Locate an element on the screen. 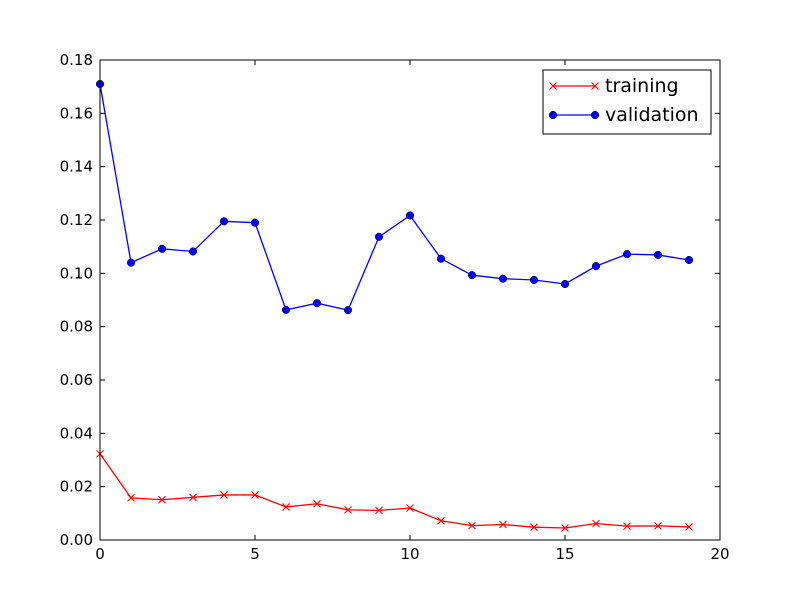 This screenshot has height=600, width=800. x-tick-label: 0 is located at coordinates (100, 554).